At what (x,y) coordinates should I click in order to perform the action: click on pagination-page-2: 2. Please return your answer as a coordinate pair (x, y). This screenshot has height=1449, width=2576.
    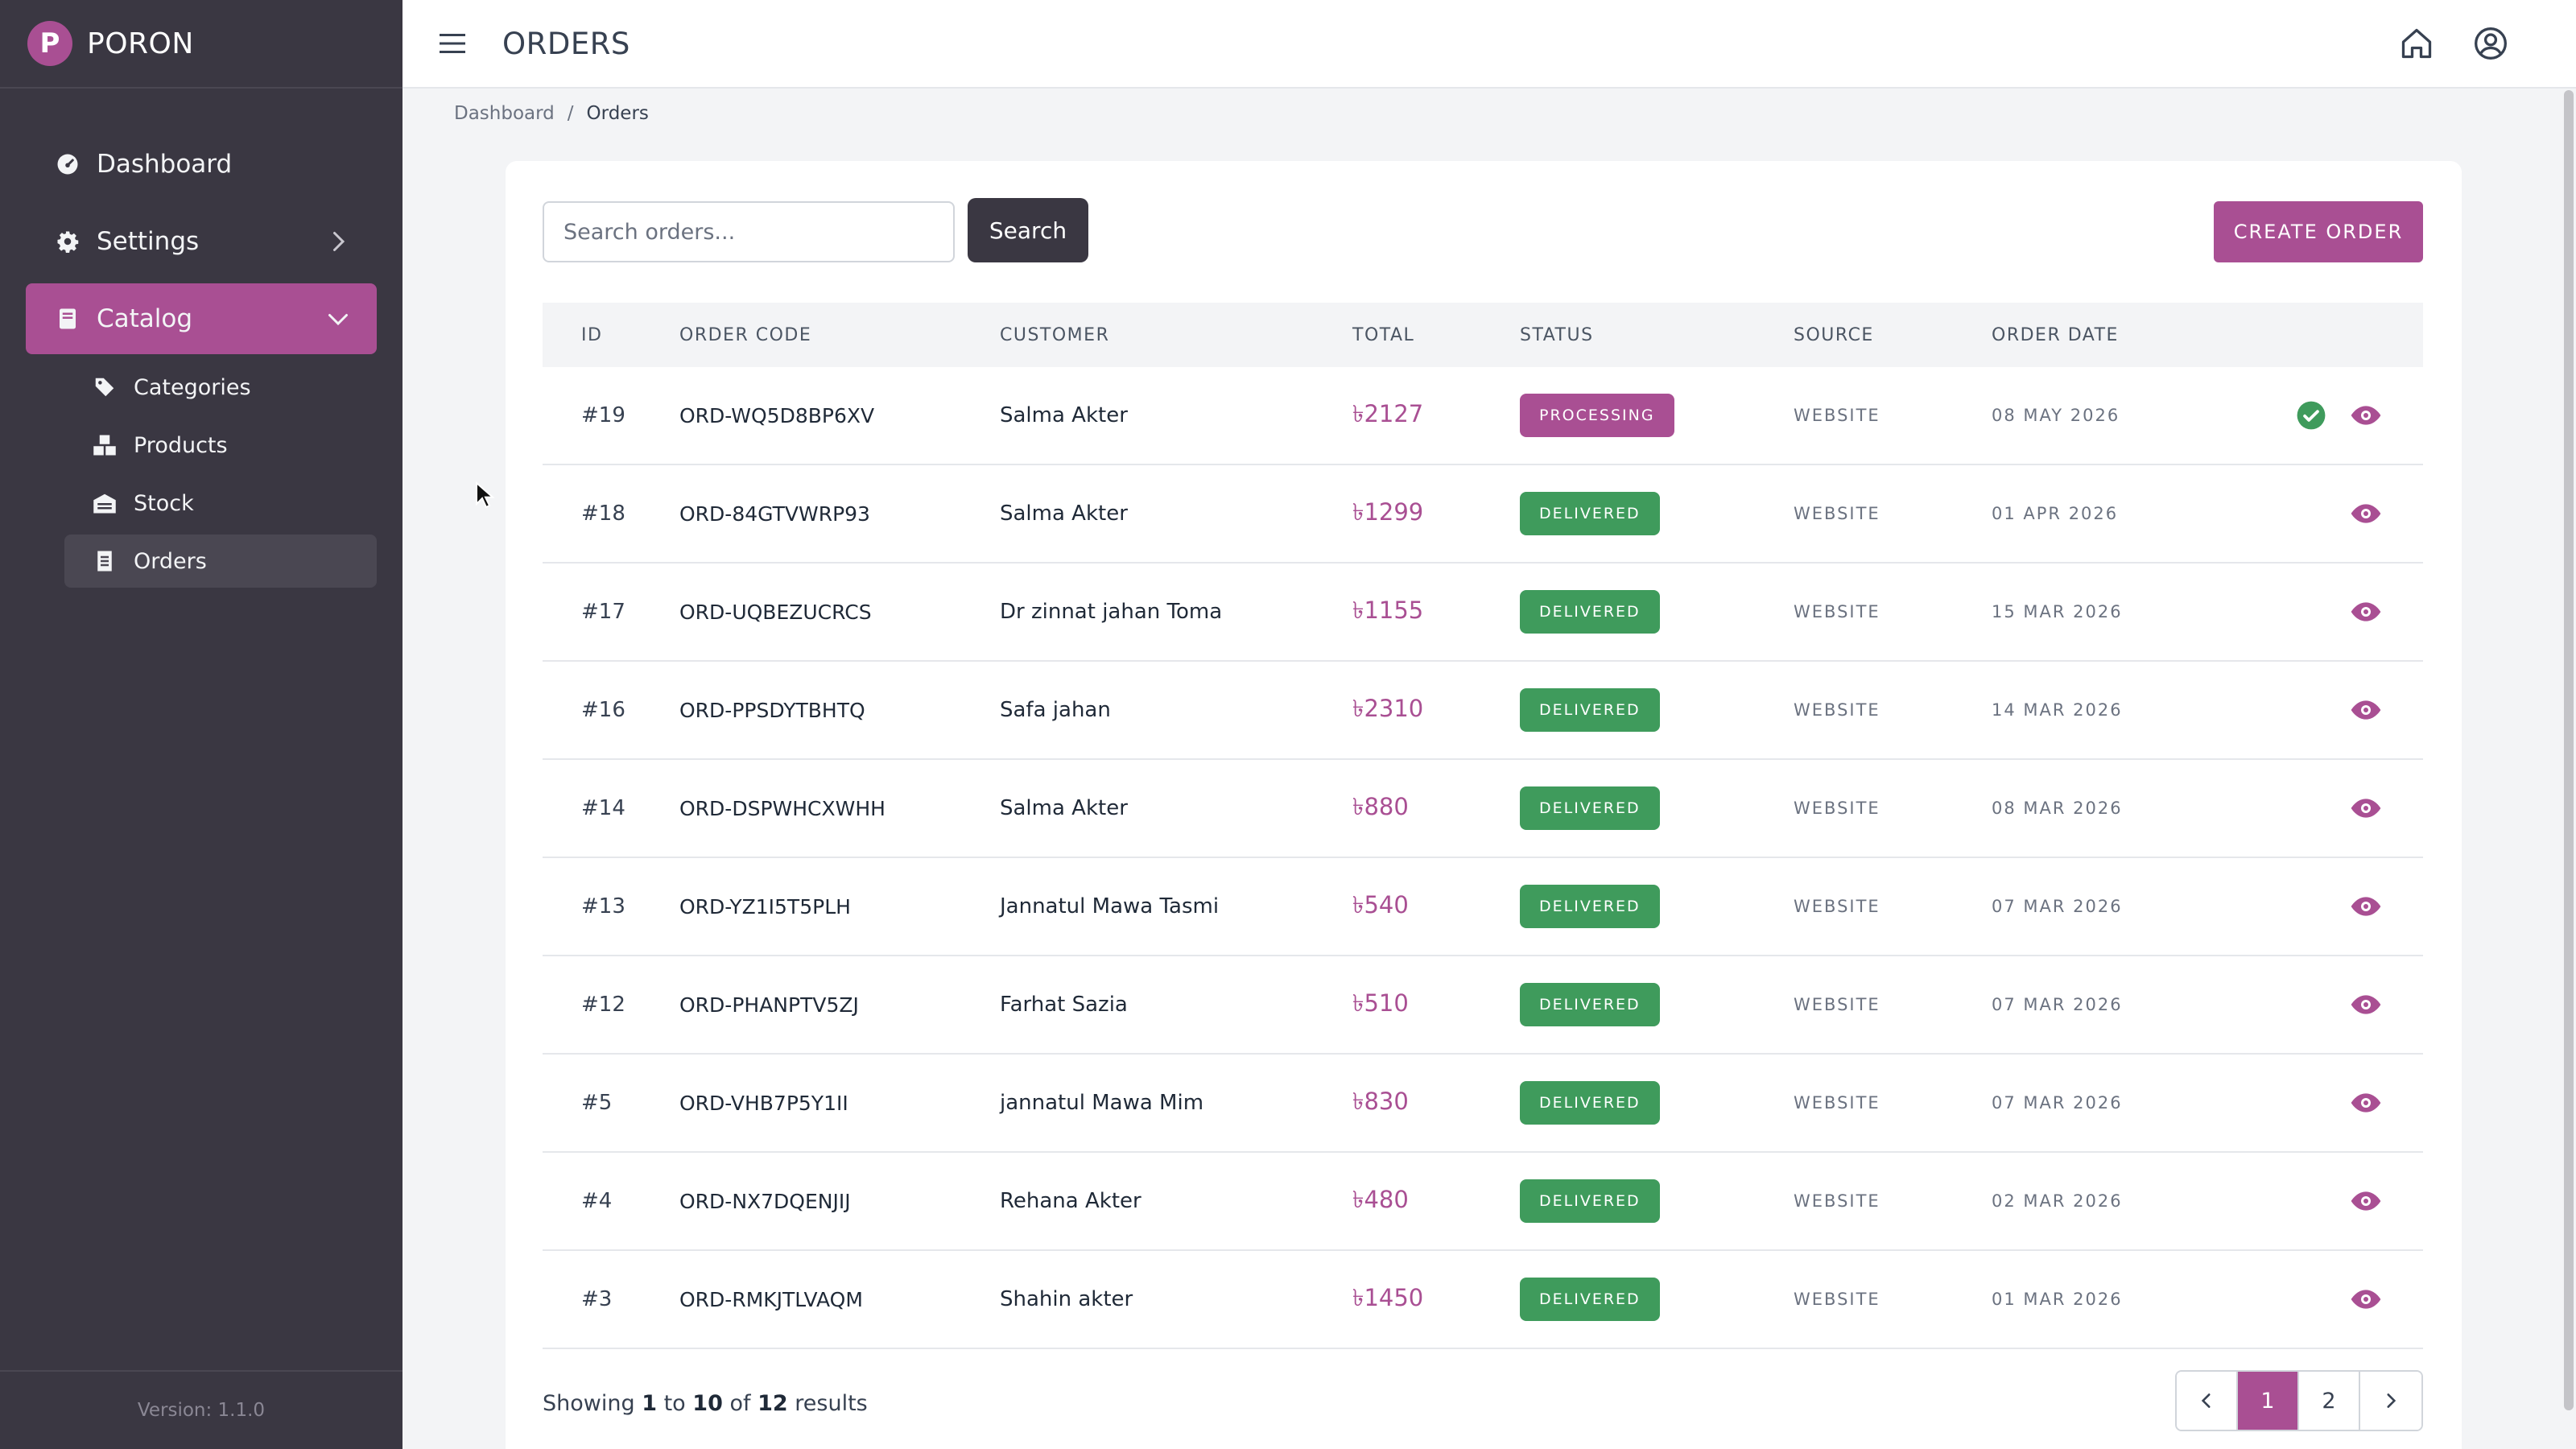
    Looking at the image, I should click on (2329, 1401).